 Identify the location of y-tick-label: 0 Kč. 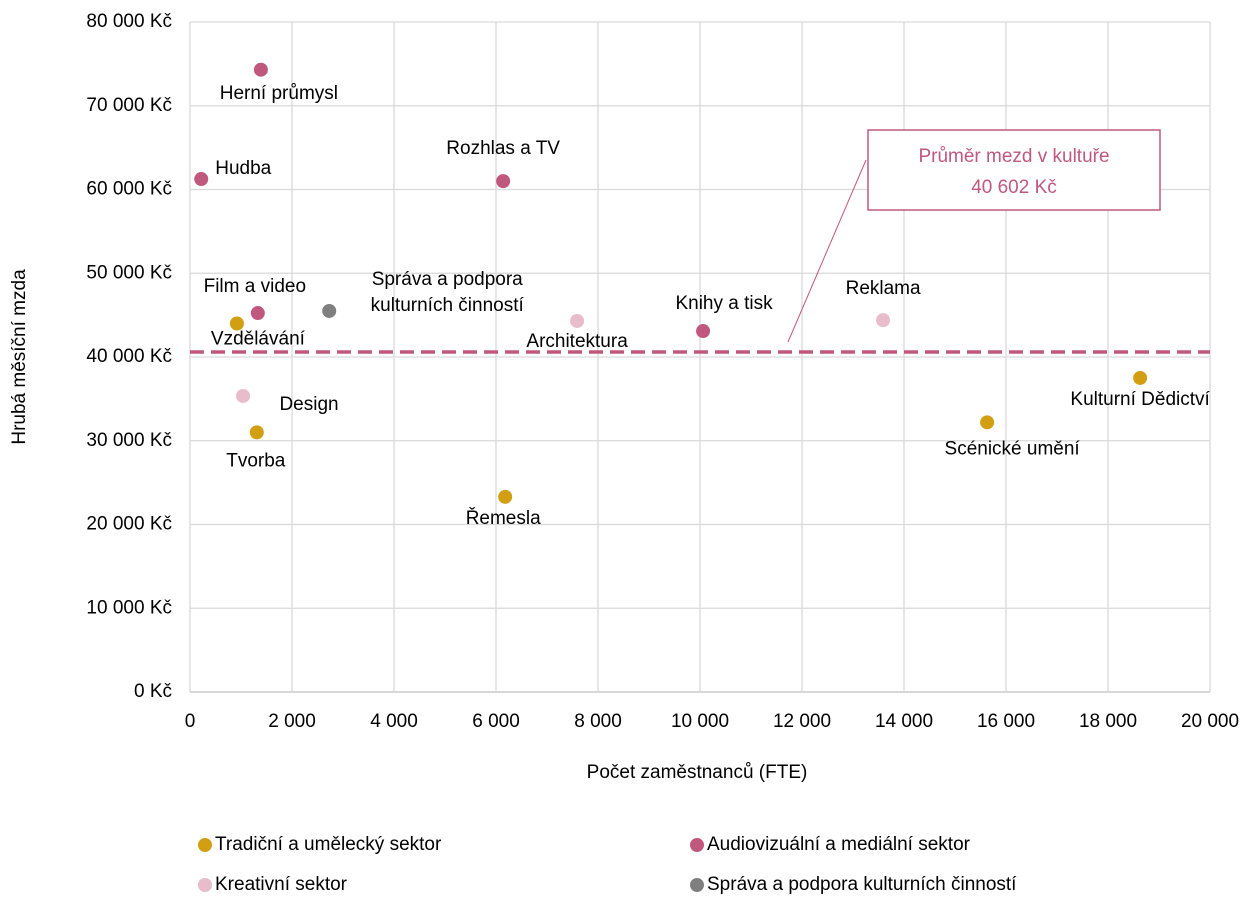
(153, 691).